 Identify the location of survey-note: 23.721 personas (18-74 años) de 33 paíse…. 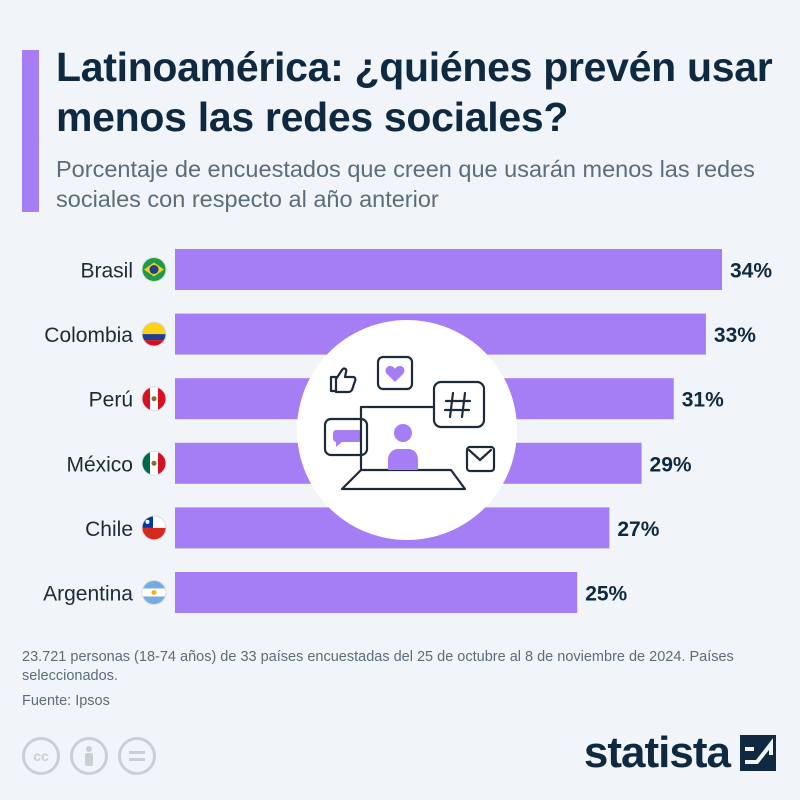
(378, 666).